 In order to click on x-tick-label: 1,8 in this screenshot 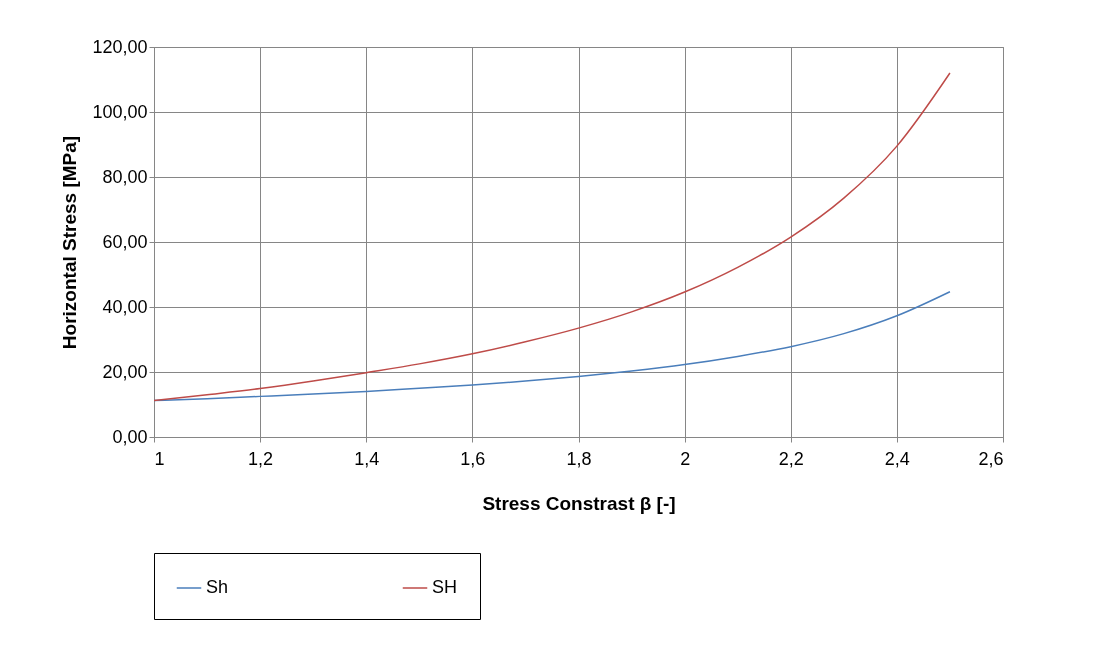, I will do `click(579, 458)`.